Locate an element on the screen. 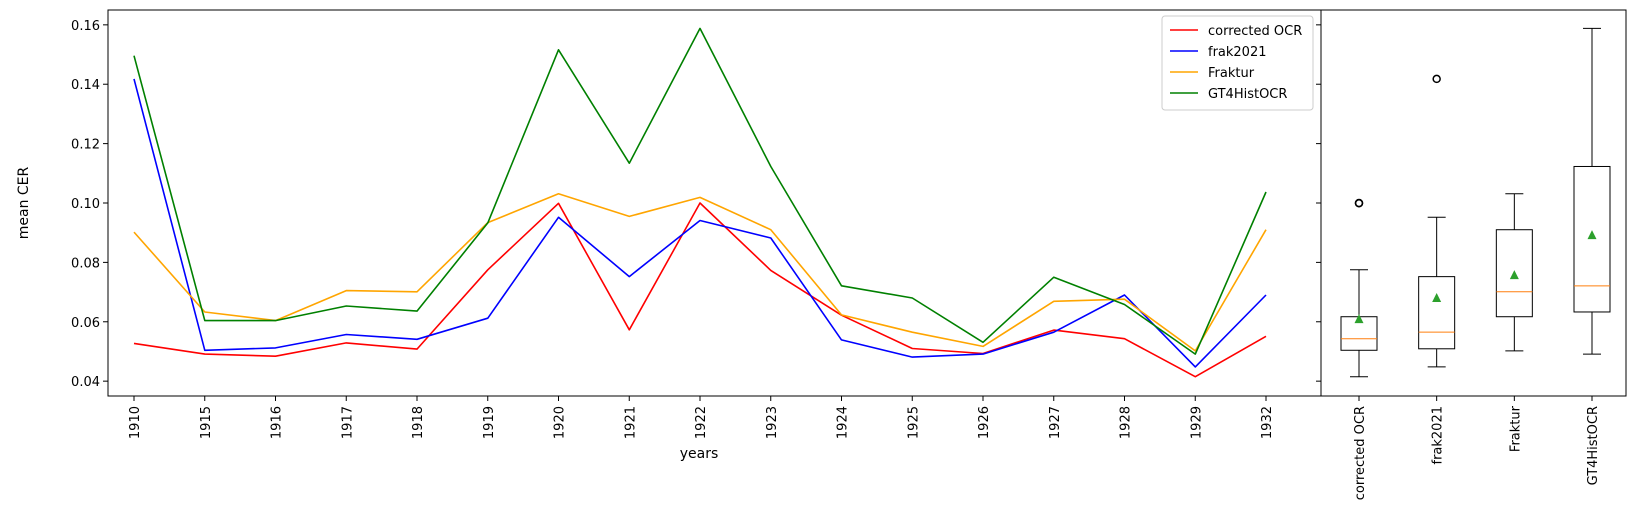  x-tick-label: 1916 is located at coordinates (277, 422).